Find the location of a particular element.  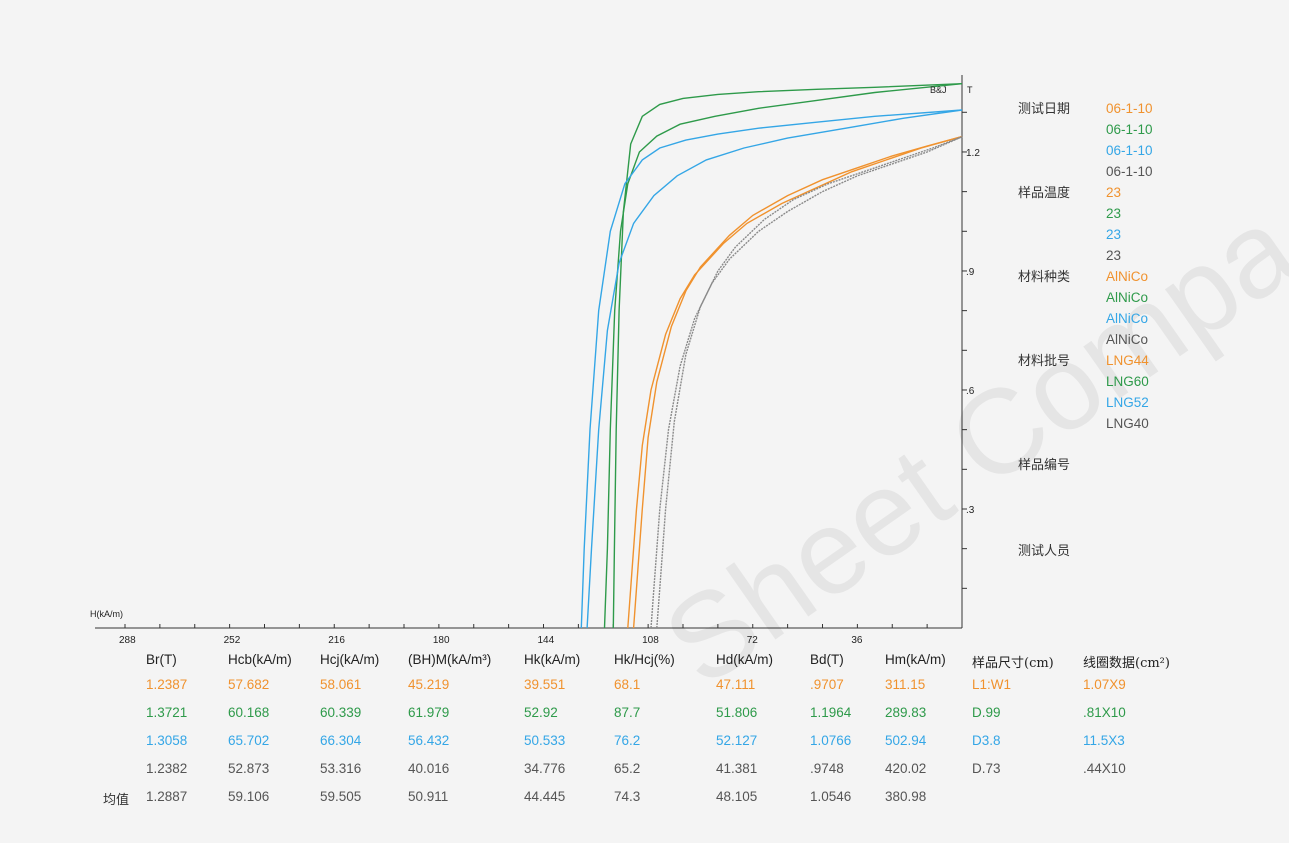

x-tick-label: 252 is located at coordinates (232, 640).